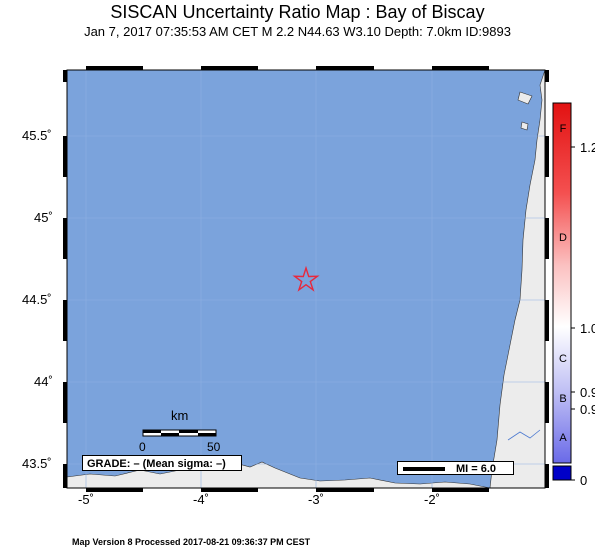 This screenshot has height=554, width=595. What do you see at coordinates (584, 480) in the screenshot?
I see `colorbar-value-0: 0` at bounding box center [584, 480].